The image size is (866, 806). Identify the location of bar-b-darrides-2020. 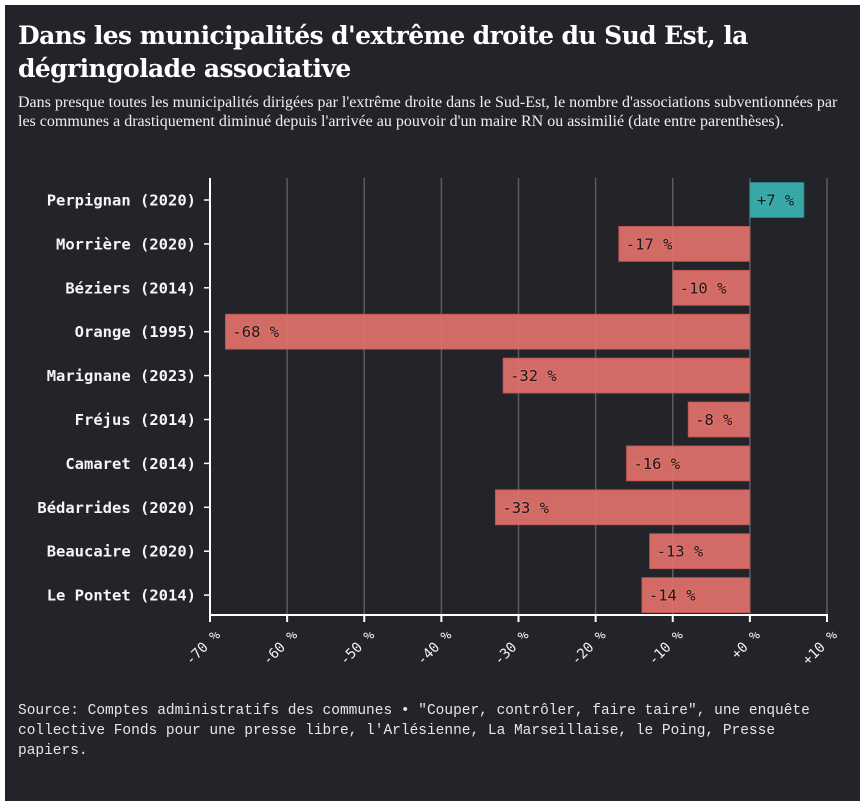
(622, 507).